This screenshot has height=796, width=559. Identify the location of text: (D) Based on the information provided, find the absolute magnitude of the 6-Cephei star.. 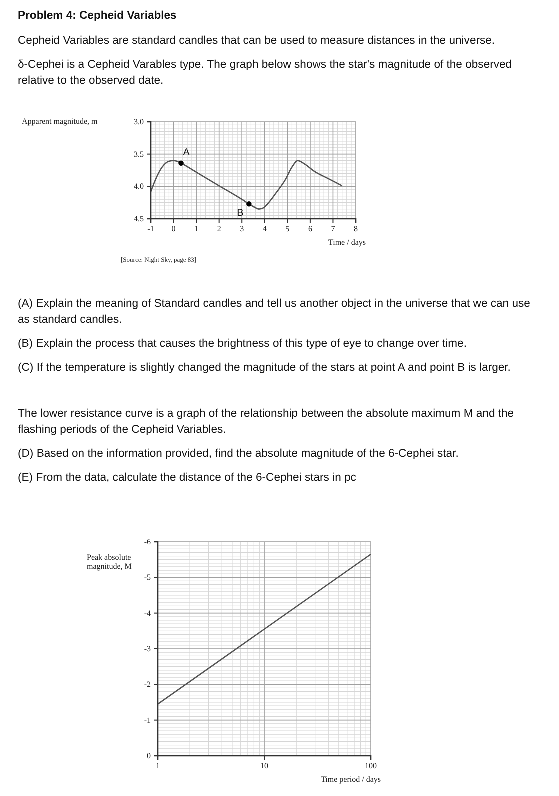
(239, 454).